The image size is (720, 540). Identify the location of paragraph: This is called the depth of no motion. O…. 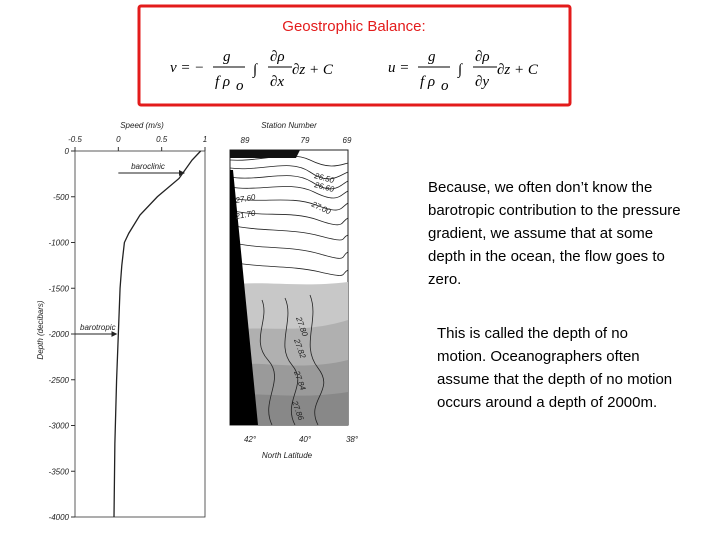
(555, 368).